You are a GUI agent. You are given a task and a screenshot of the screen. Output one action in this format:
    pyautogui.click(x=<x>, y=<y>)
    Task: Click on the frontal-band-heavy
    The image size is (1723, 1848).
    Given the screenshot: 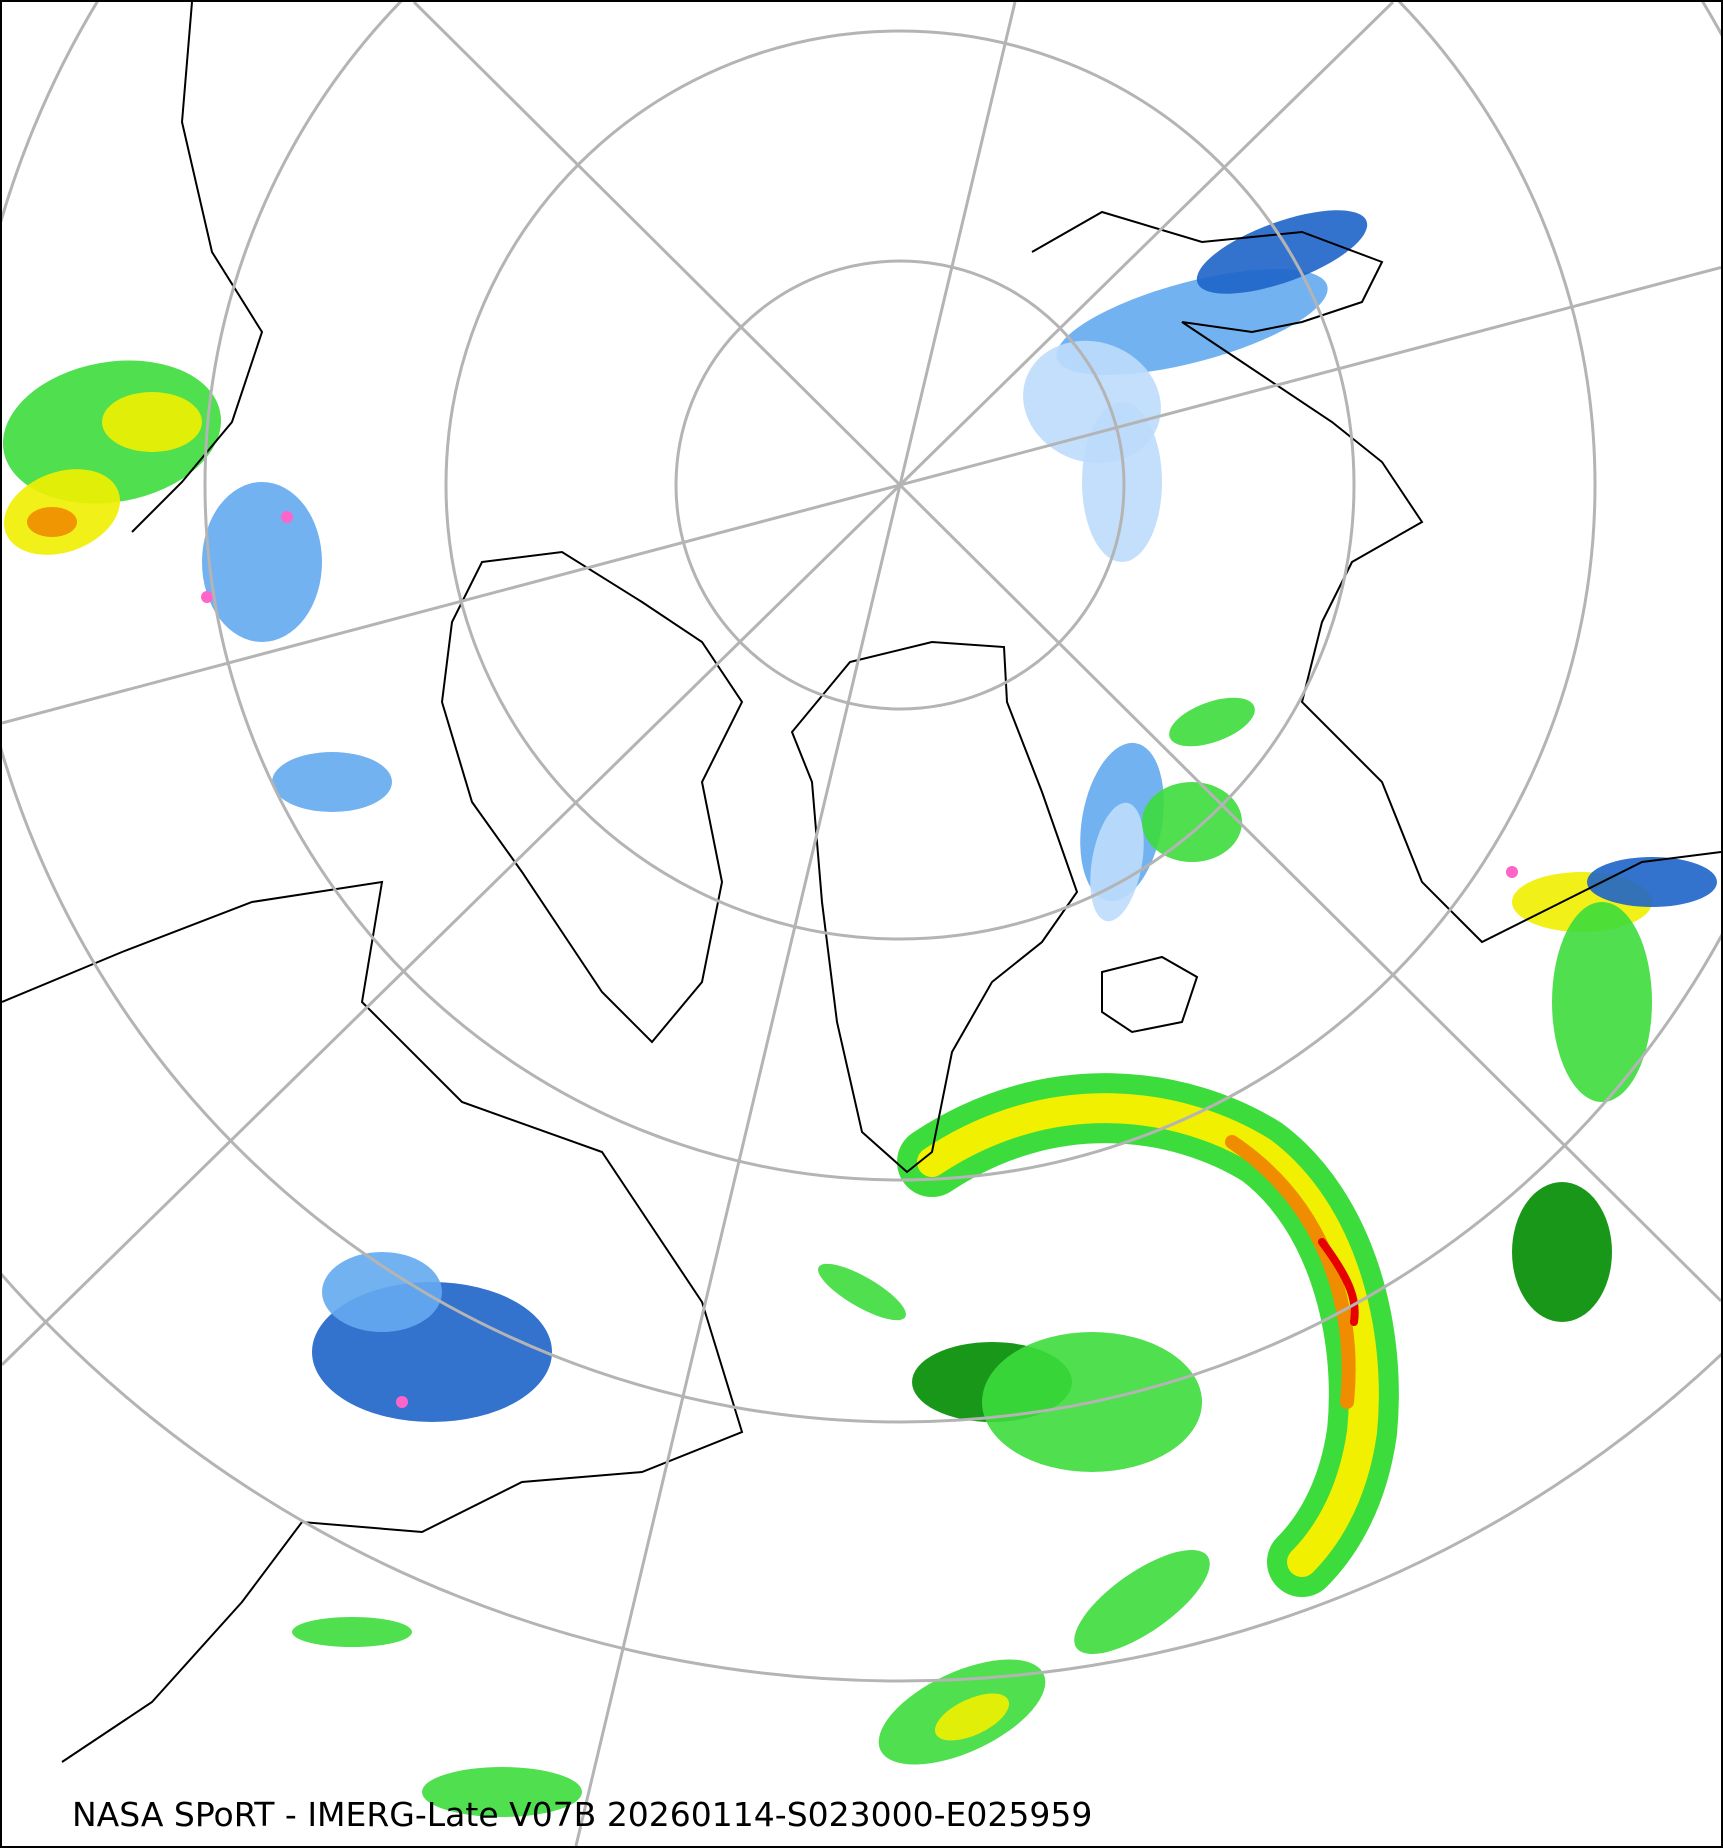 What is the action you would take?
    pyautogui.click(x=1290, y=1272)
    